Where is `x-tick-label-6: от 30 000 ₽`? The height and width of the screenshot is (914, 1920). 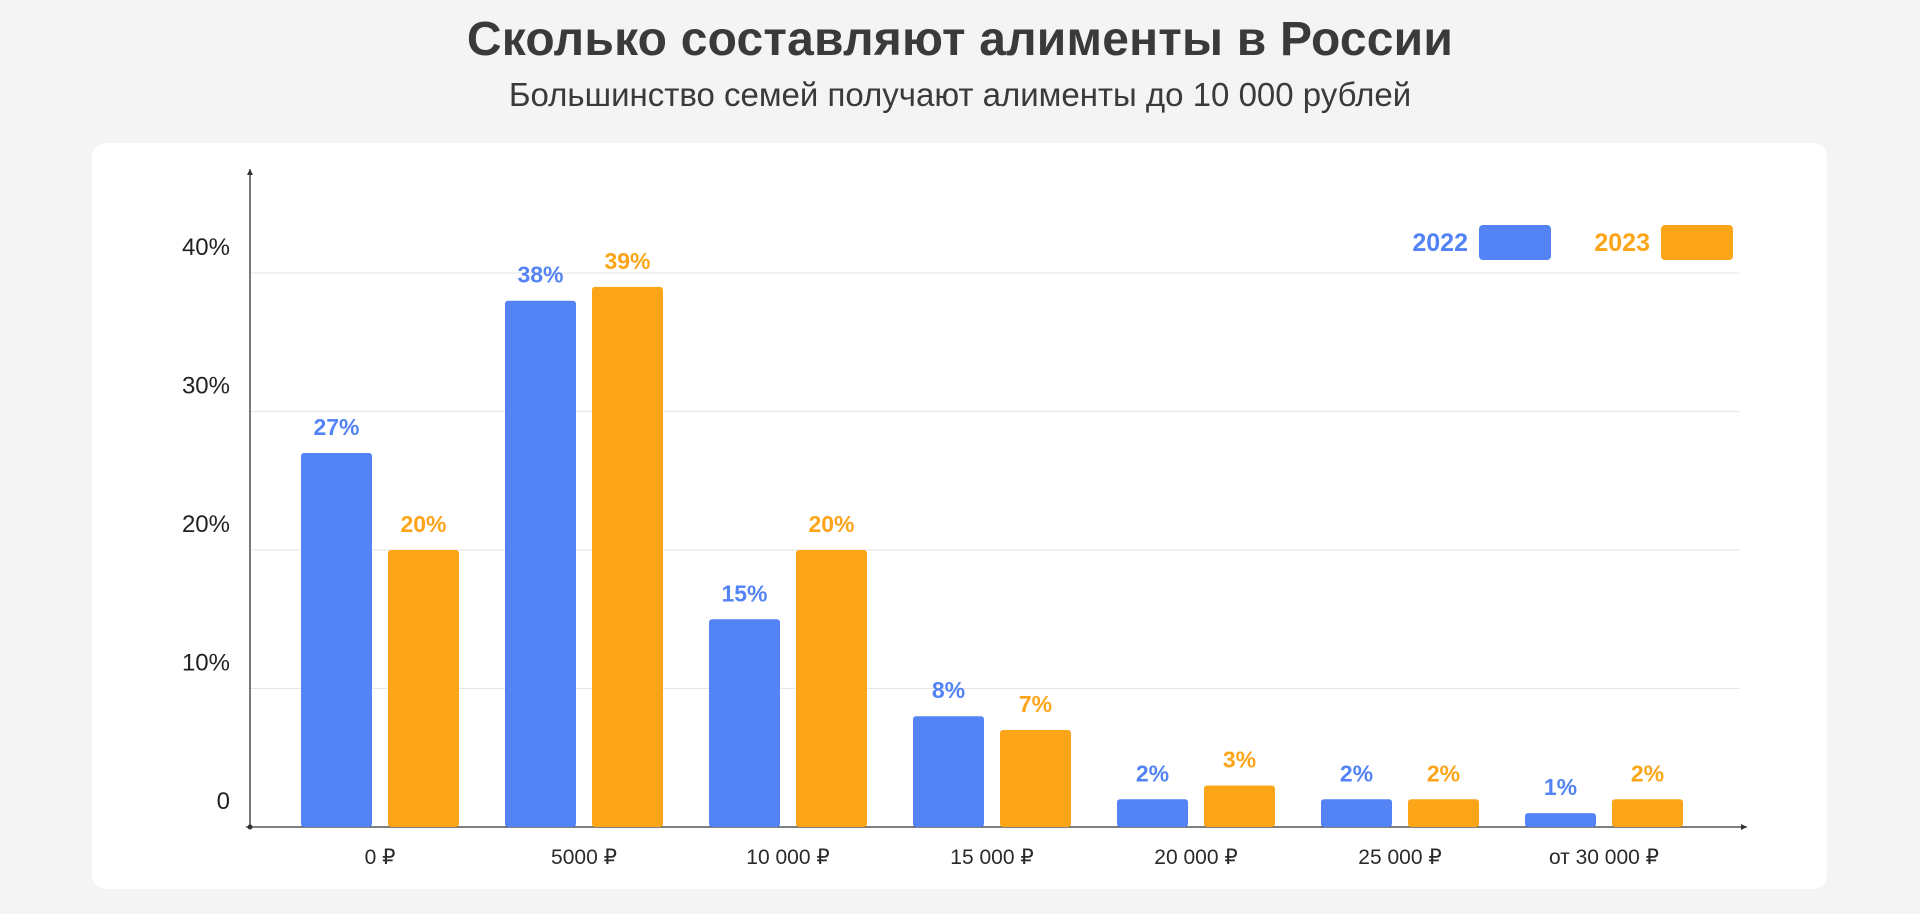 x-tick-label-6: от 30 000 ₽ is located at coordinates (1604, 857).